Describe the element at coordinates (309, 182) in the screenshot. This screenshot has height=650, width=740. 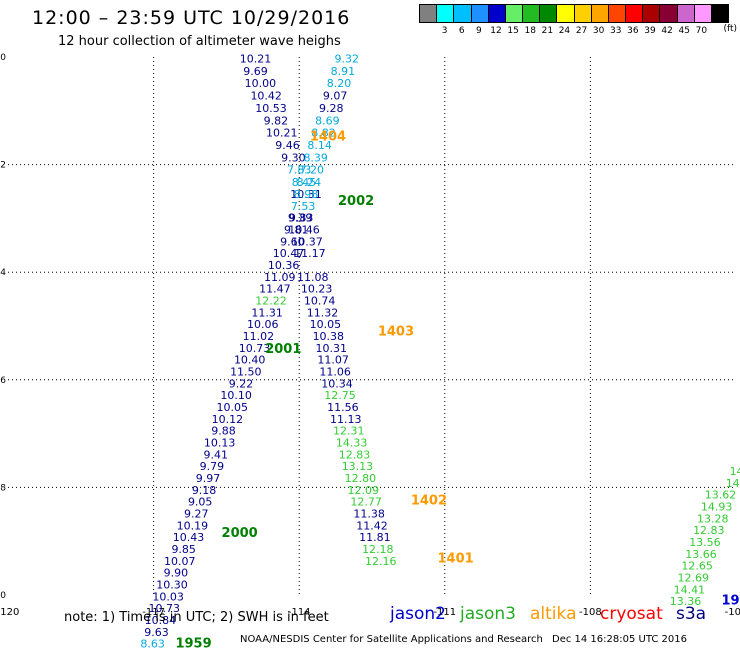
I see `wave-height-value: 8.24` at that location.